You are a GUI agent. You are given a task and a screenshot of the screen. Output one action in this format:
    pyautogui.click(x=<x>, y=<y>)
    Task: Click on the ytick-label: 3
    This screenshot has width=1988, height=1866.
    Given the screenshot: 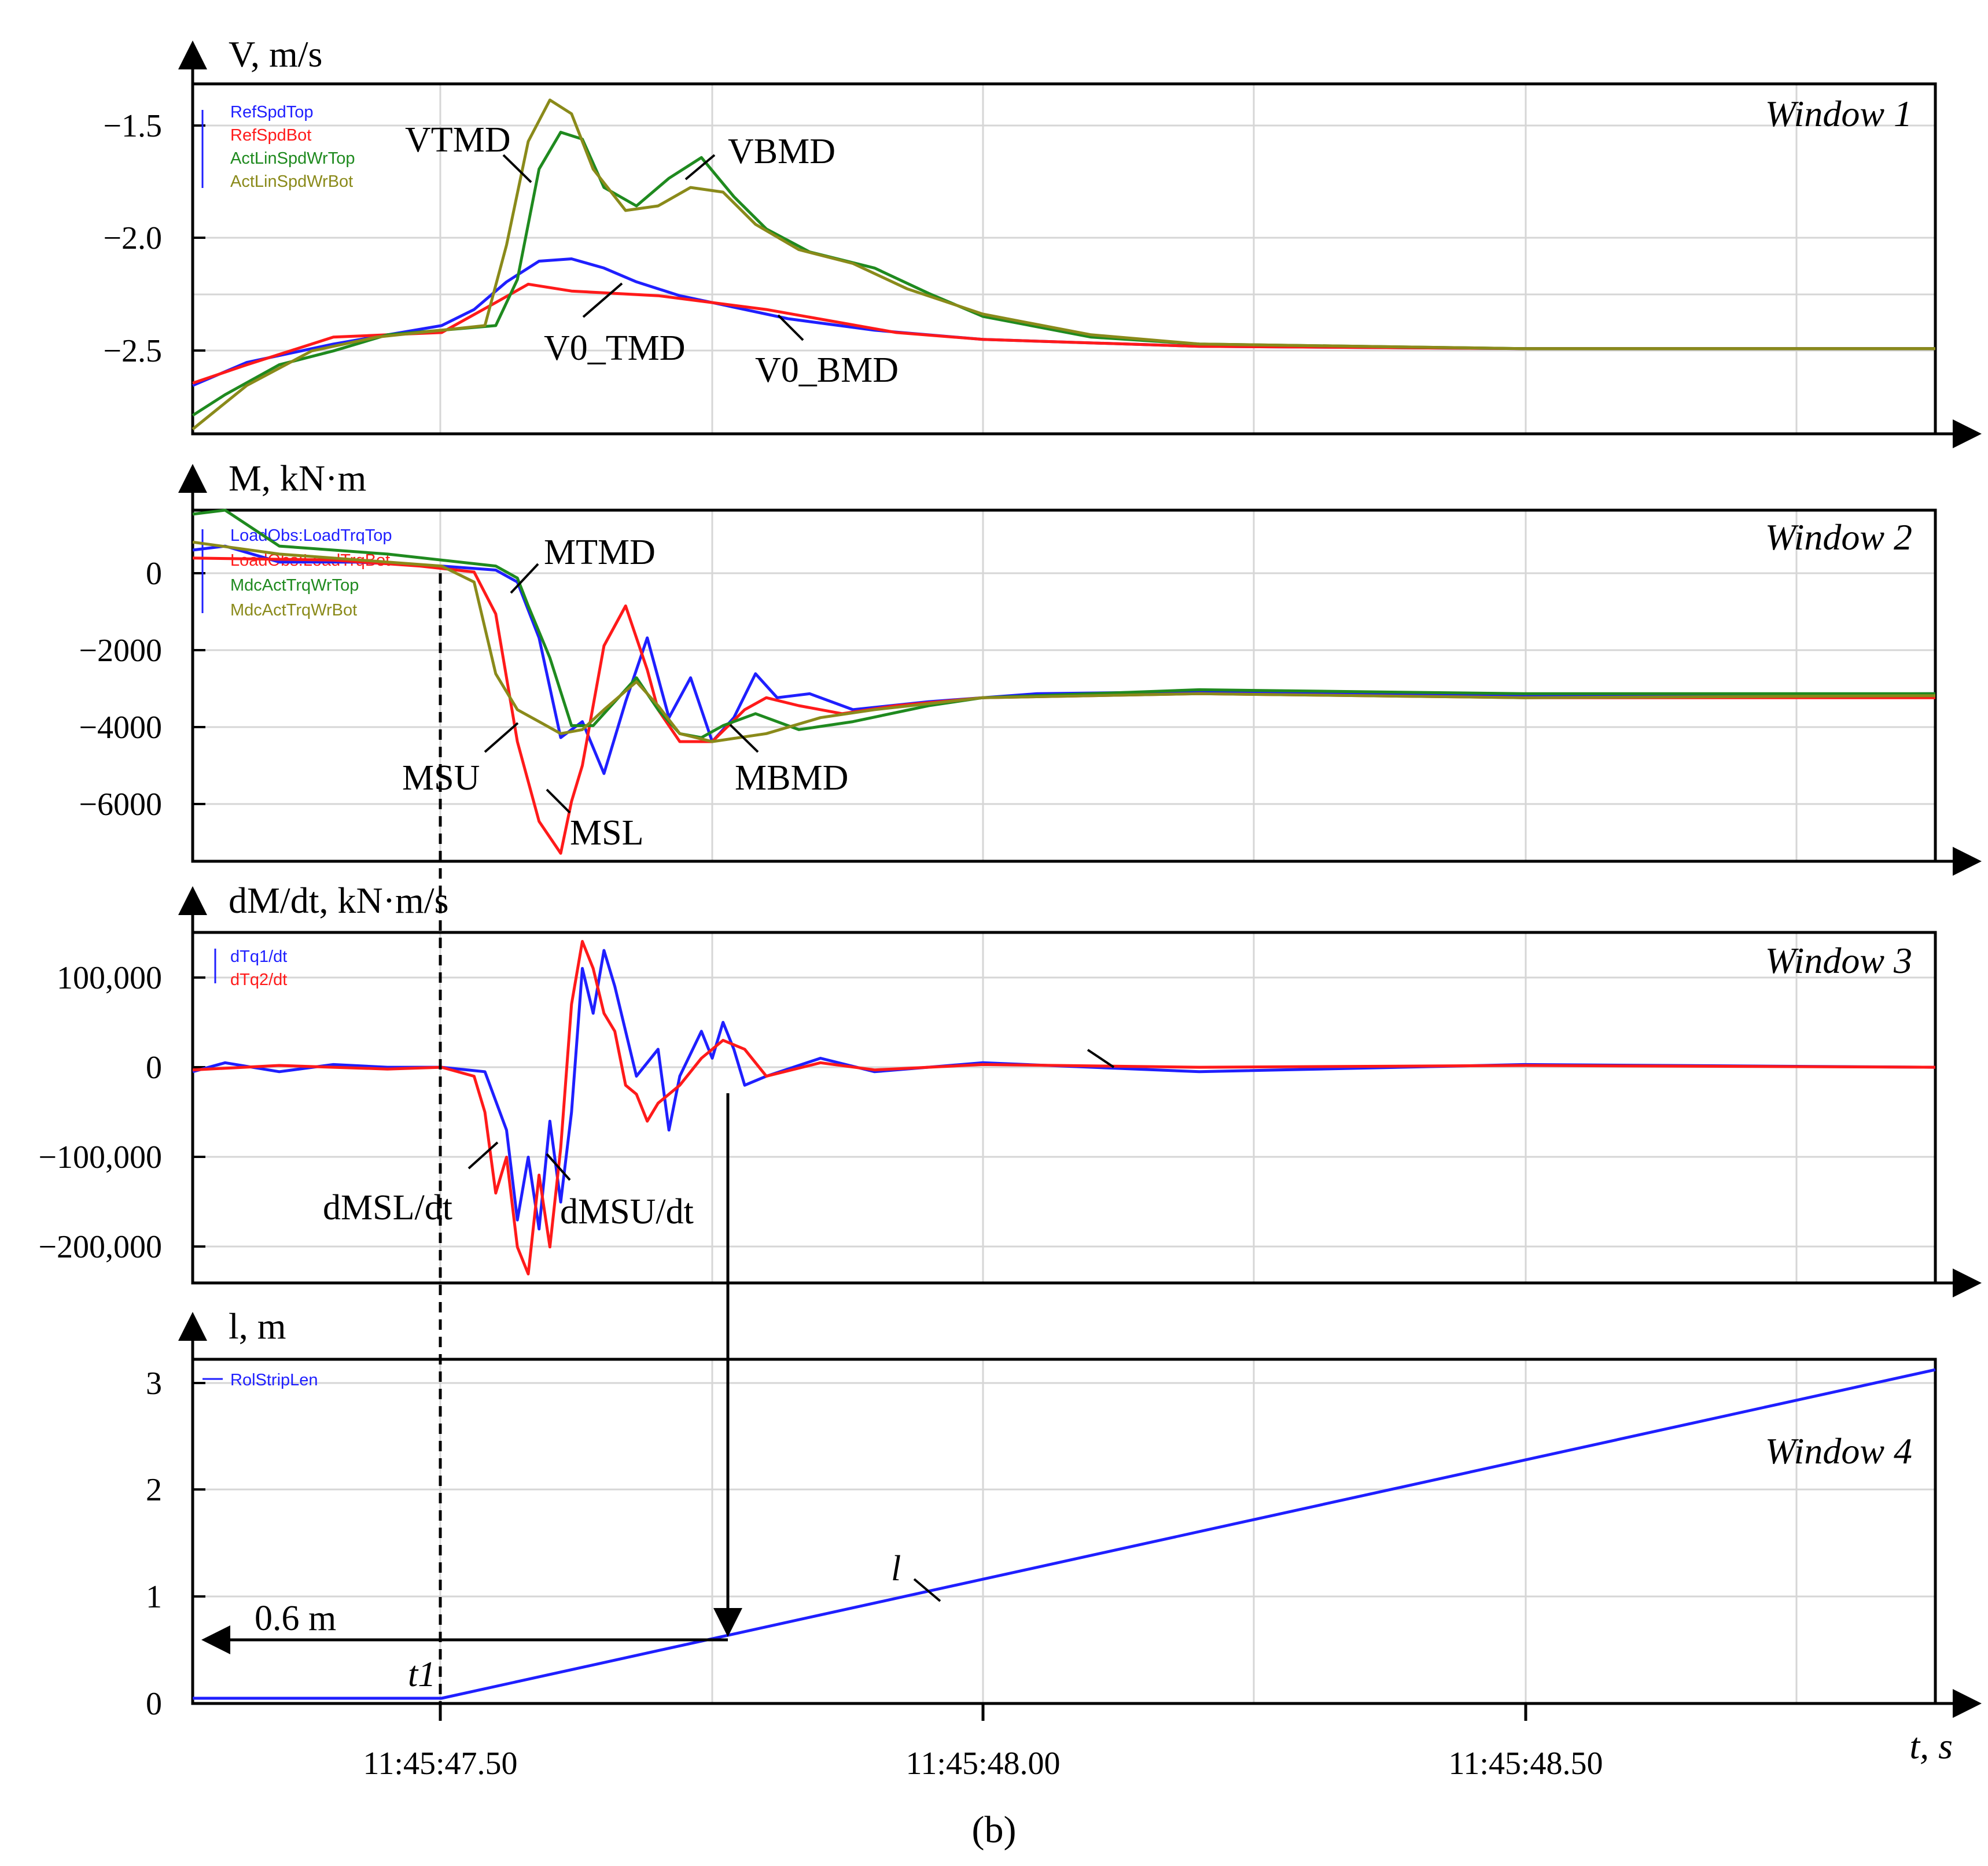 What is the action you would take?
    pyautogui.click(x=154, y=1384)
    